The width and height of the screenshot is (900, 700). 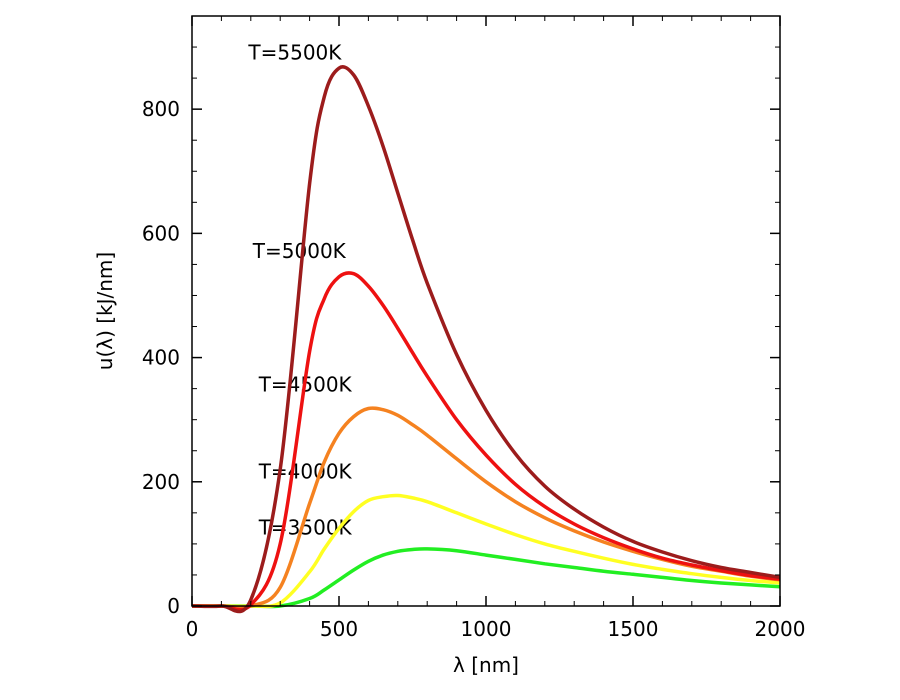 What do you see at coordinates (305, 472) in the screenshot?
I see `series-label: T=4000K` at bounding box center [305, 472].